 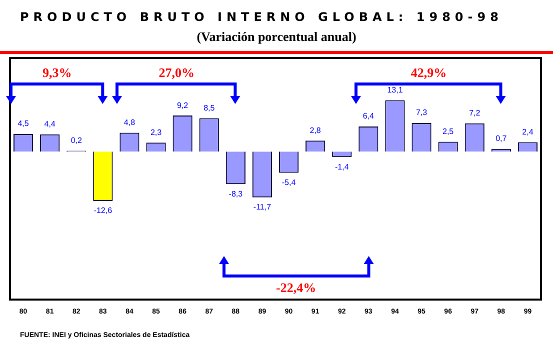 I want to click on text: 42,9%, so click(x=428, y=73).